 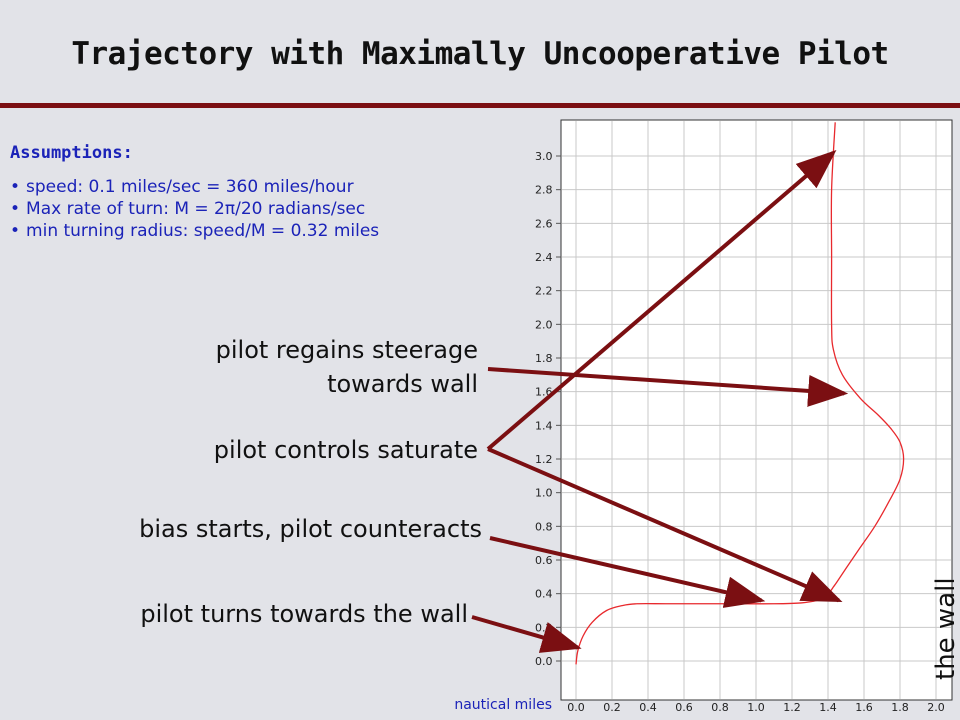 What do you see at coordinates (402, 384) in the screenshot?
I see `label-regains-line2: towards wall` at bounding box center [402, 384].